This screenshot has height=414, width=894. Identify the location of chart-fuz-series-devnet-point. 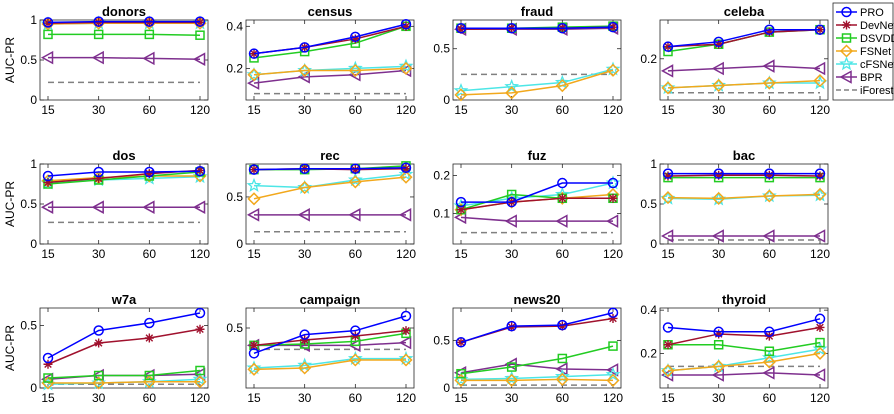
(613, 198).